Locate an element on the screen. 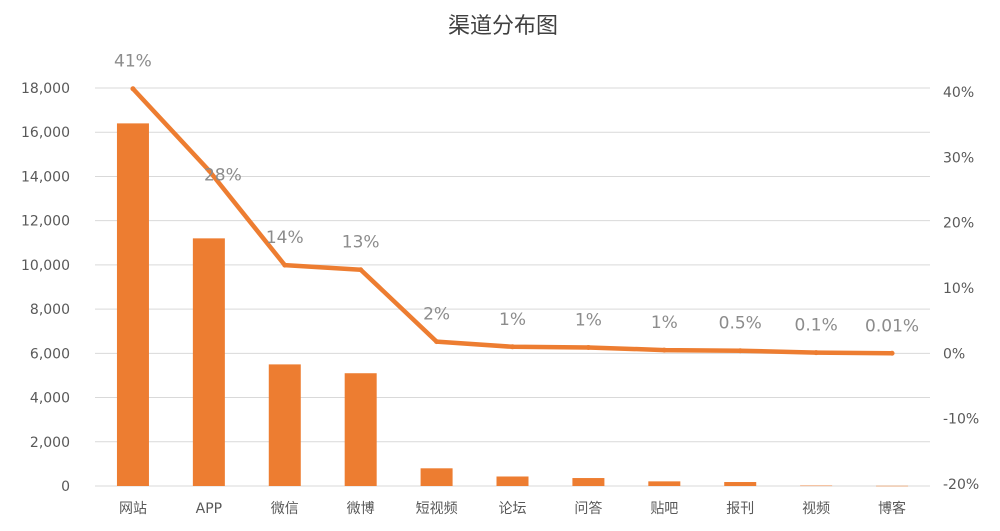 The height and width of the screenshot is (531, 1000). right-tick-label: -10% is located at coordinates (961, 420).